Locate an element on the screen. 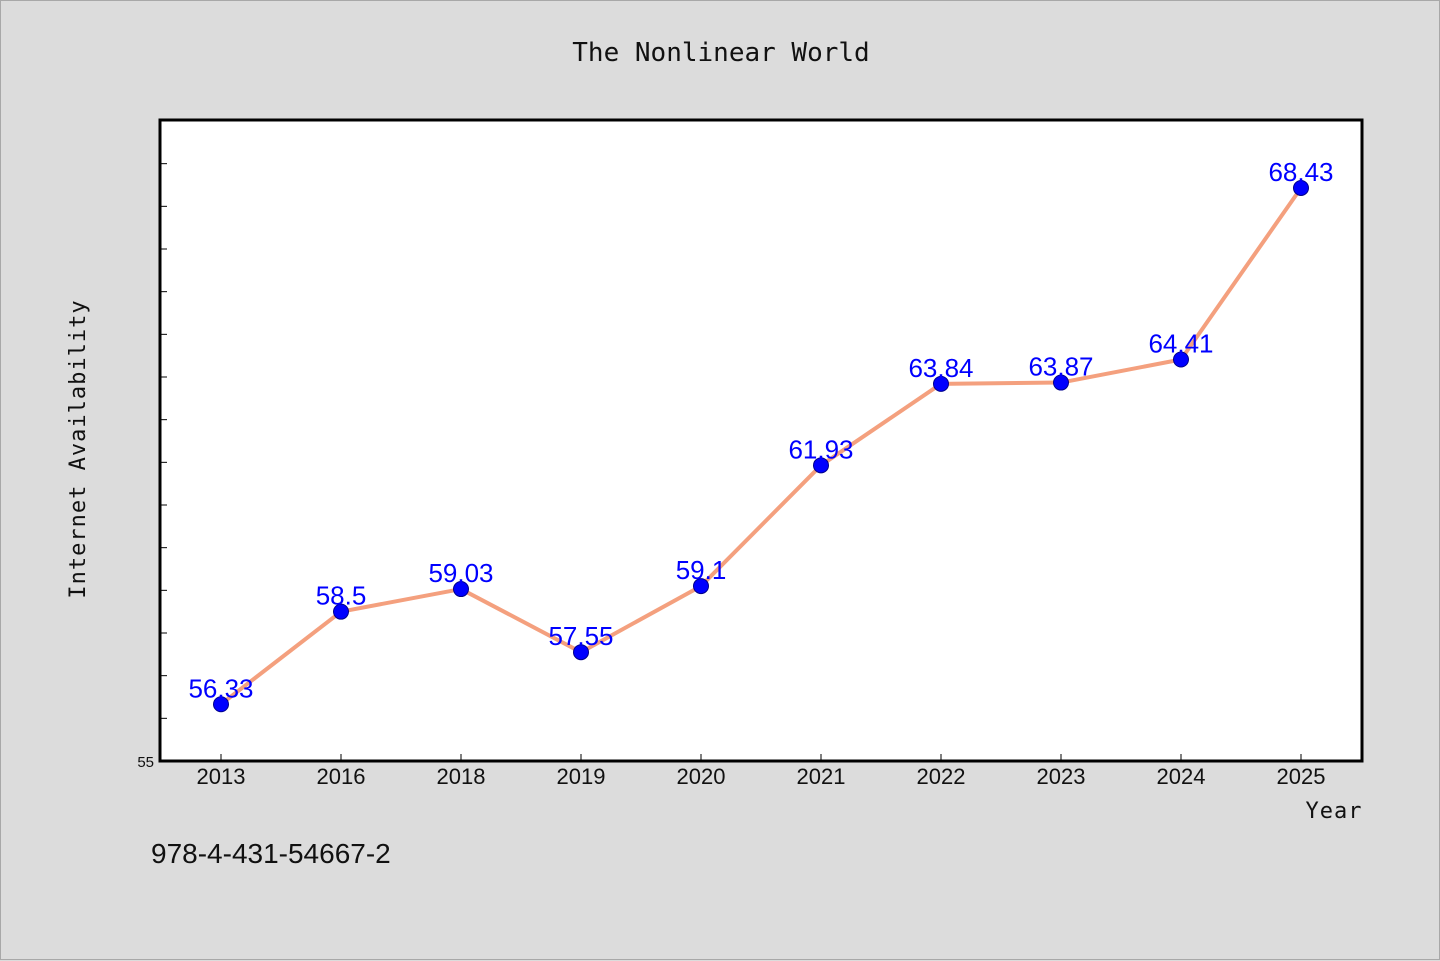 The image size is (1440, 961). data-point-label: 63.87 is located at coordinates (1060, 367).